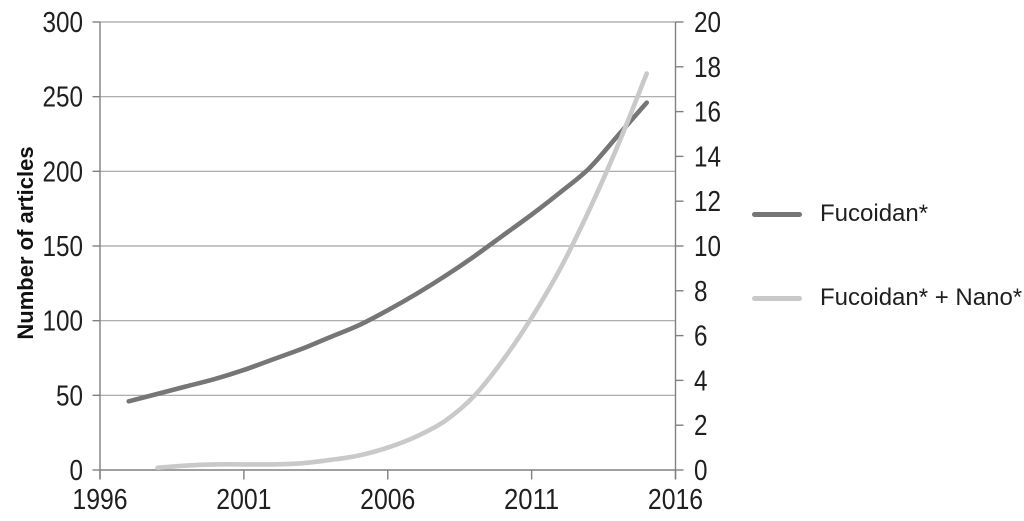  I want to click on x-tick-label: 2011, so click(531, 500).